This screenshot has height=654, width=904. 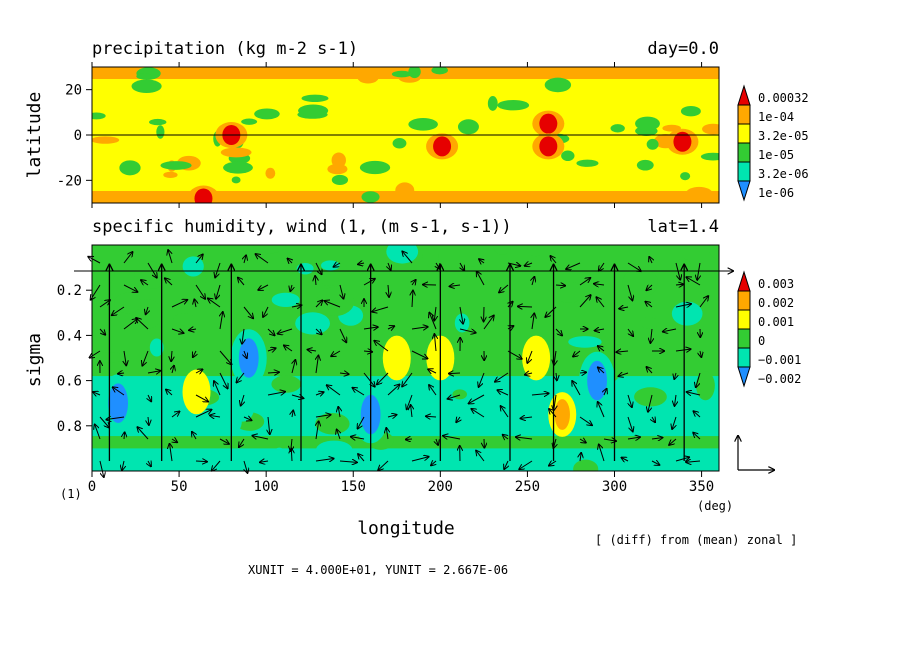 I want to click on precip-feature, so click(x=442, y=146).